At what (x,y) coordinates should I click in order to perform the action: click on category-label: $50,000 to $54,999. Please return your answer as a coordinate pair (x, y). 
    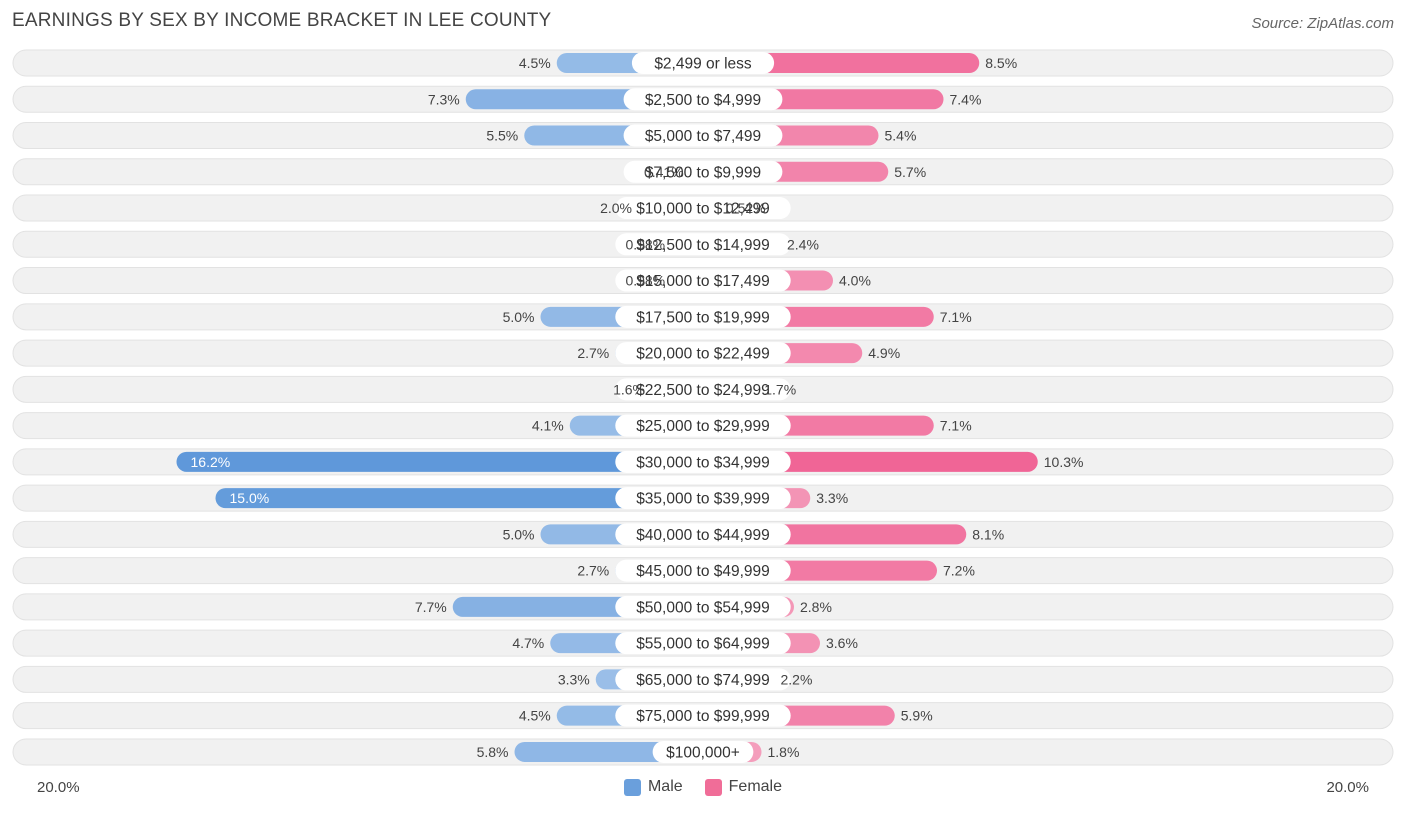
    Looking at the image, I should click on (703, 607).